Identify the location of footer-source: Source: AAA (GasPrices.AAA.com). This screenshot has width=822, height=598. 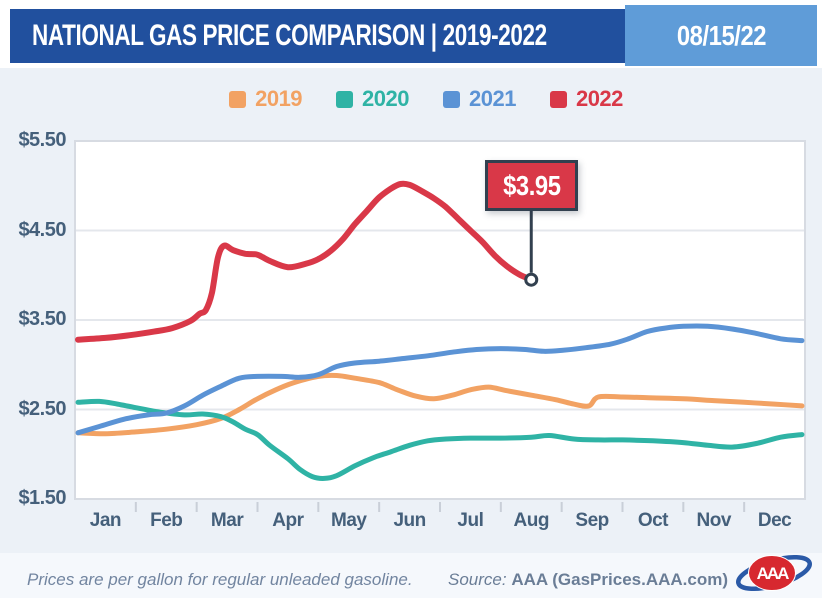
(588, 580).